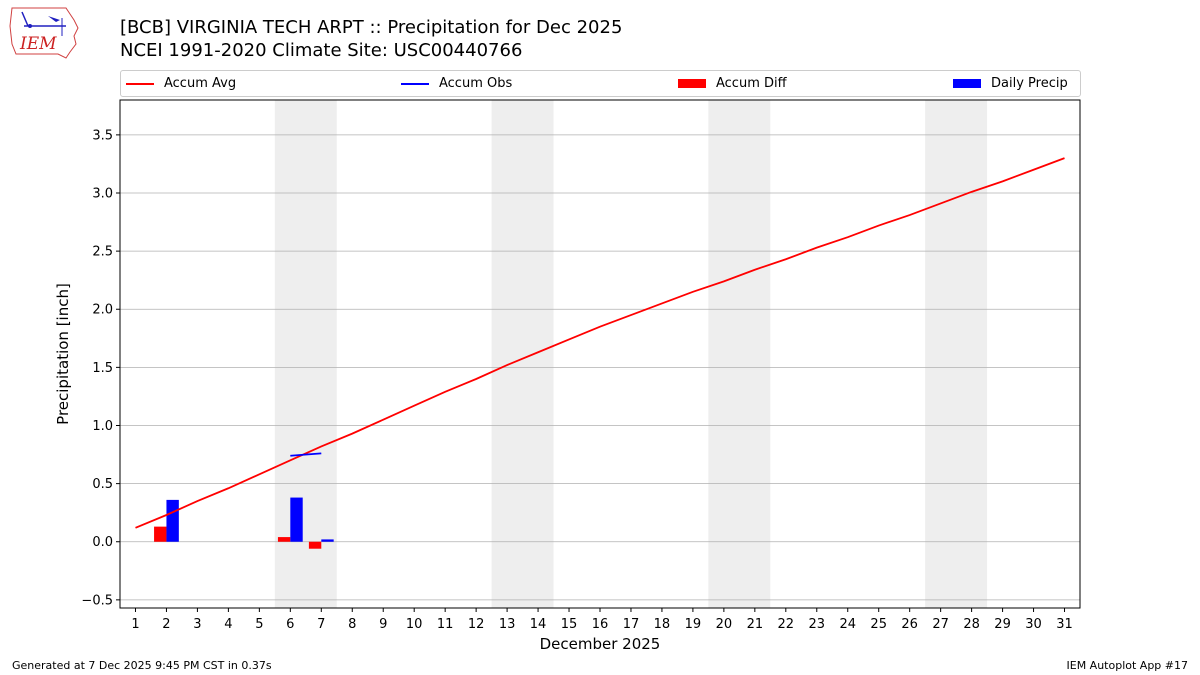 This screenshot has height=675, width=1200. What do you see at coordinates (102, 252) in the screenshot?
I see `y-tick-label-6: 2.5` at bounding box center [102, 252].